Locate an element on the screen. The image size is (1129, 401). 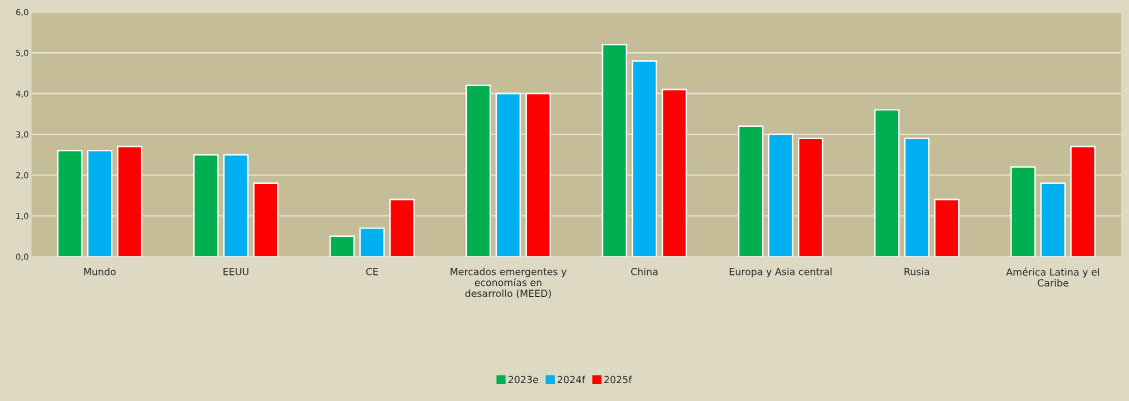
x-tick-label: Mercados emergentes y economías en desarrollo (MEED) is located at coordinates (508, 283).